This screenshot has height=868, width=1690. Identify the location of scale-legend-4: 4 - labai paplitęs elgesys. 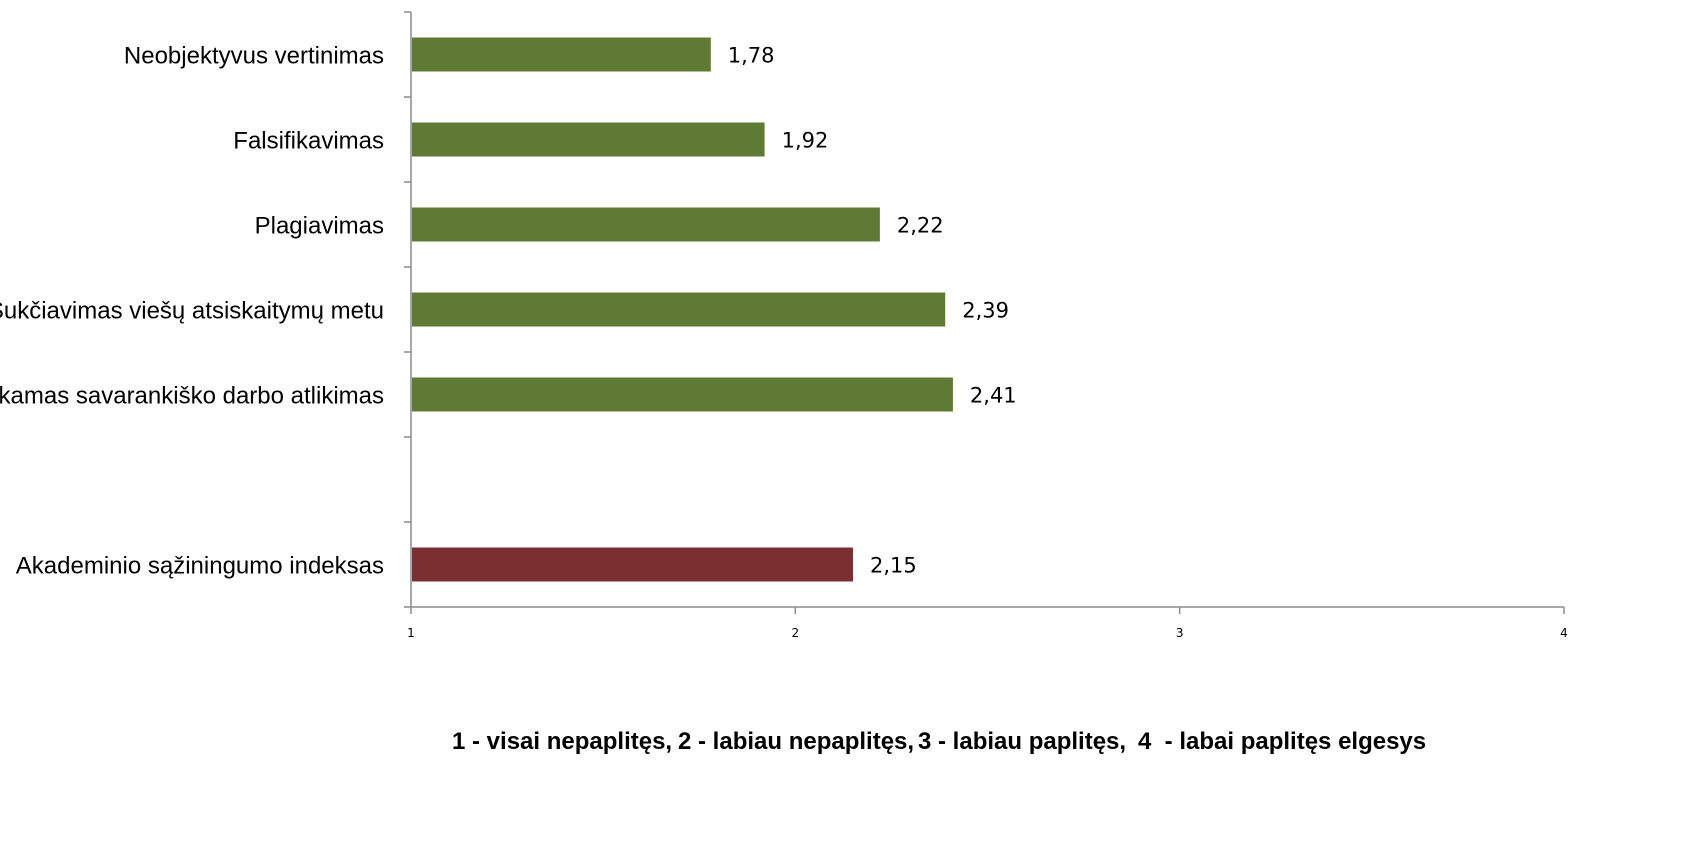
(1282, 741).